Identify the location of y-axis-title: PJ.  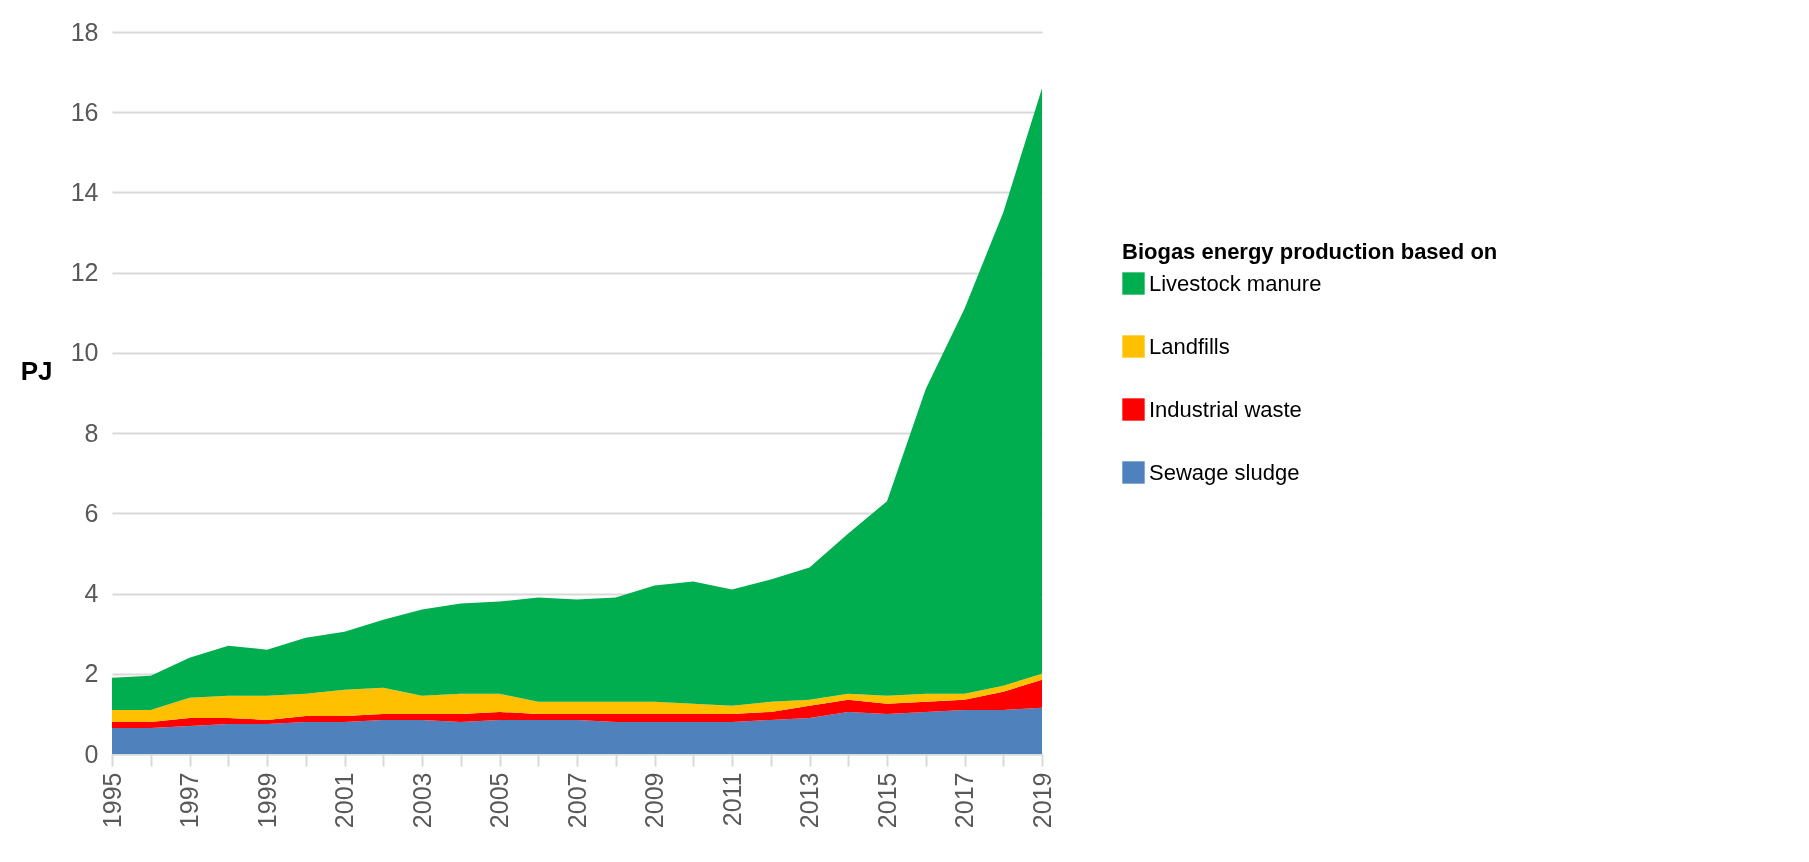
(36, 370).